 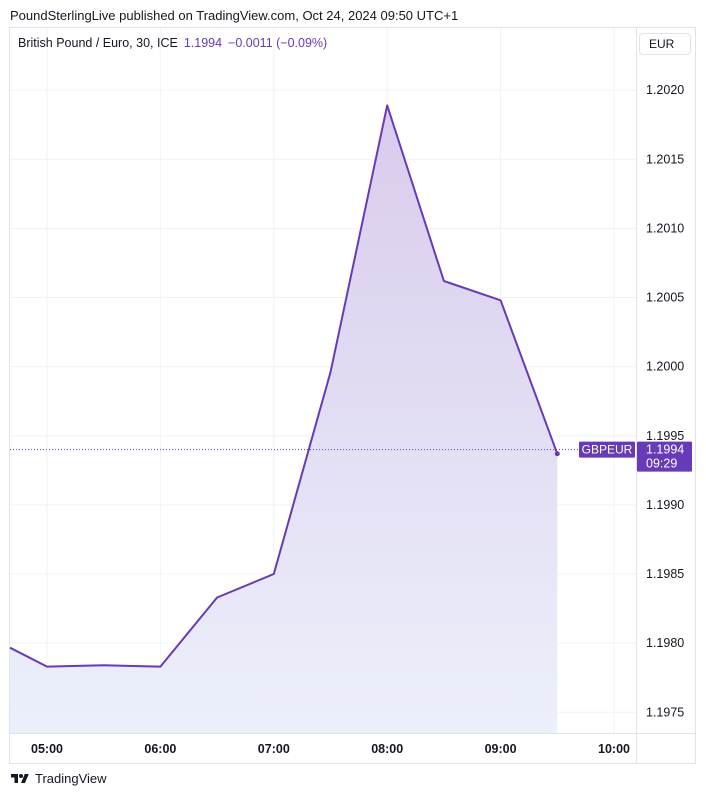 What do you see at coordinates (47, 749) in the screenshot?
I see `x-tick-label: 05:00` at bounding box center [47, 749].